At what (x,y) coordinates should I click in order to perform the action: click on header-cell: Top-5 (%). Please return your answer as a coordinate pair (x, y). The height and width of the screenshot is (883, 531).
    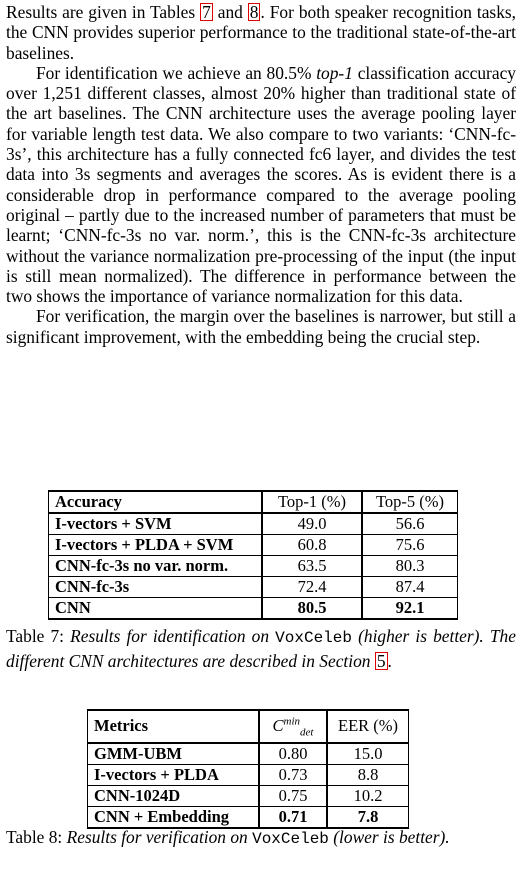
    Looking at the image, I should click on (409, 502).